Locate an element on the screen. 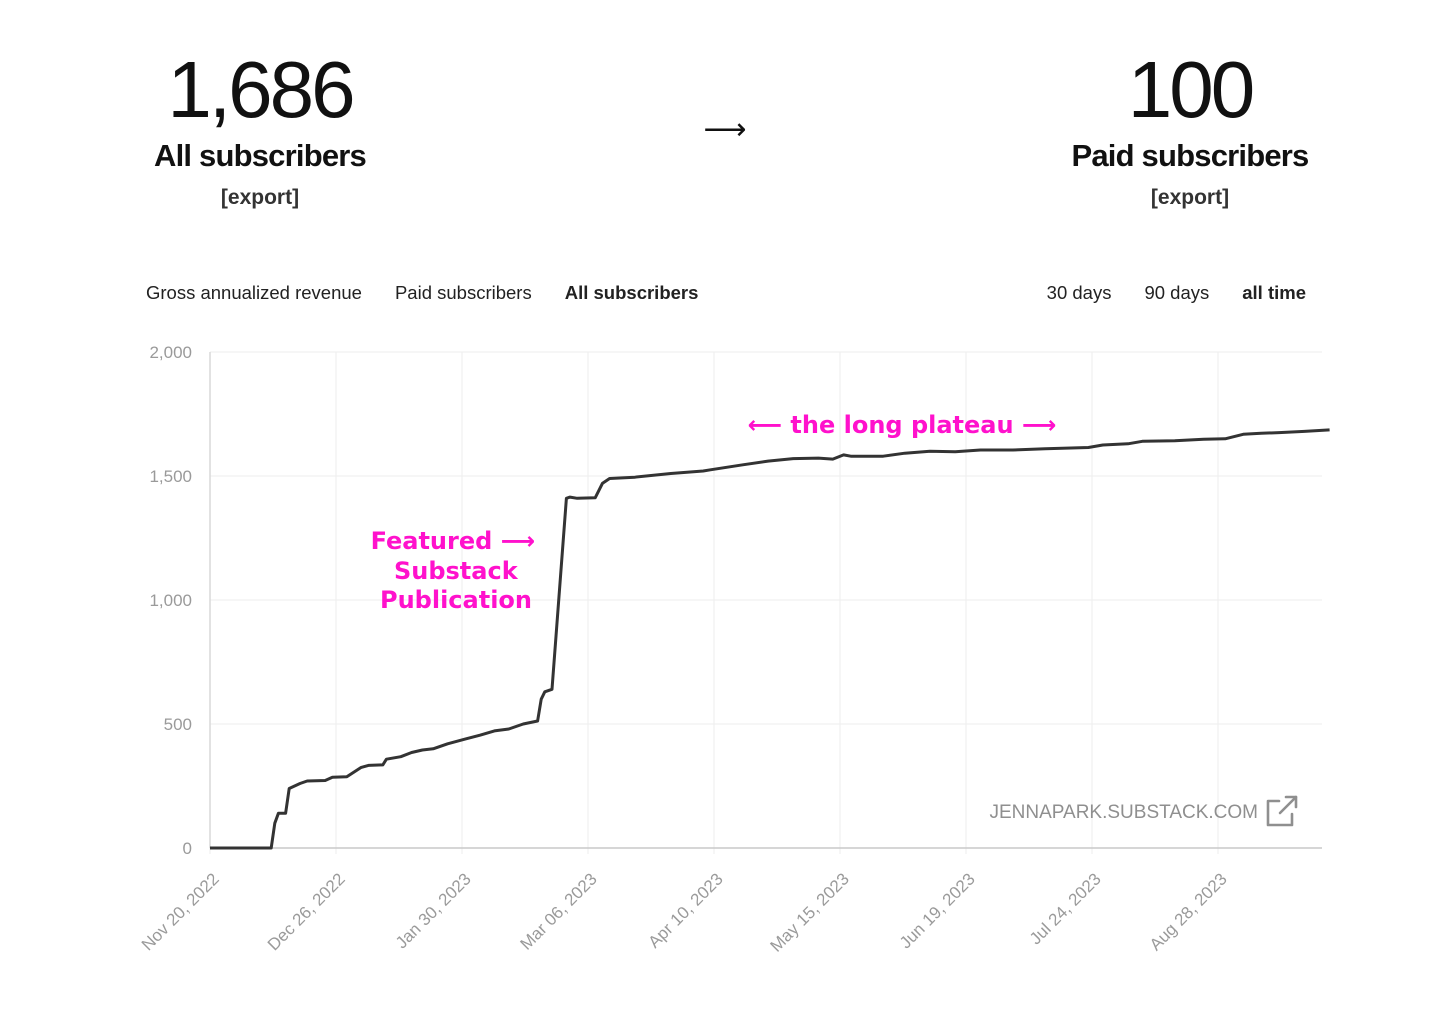  paid-subscribers-count: 100 is located at coordinates (1191, 89).